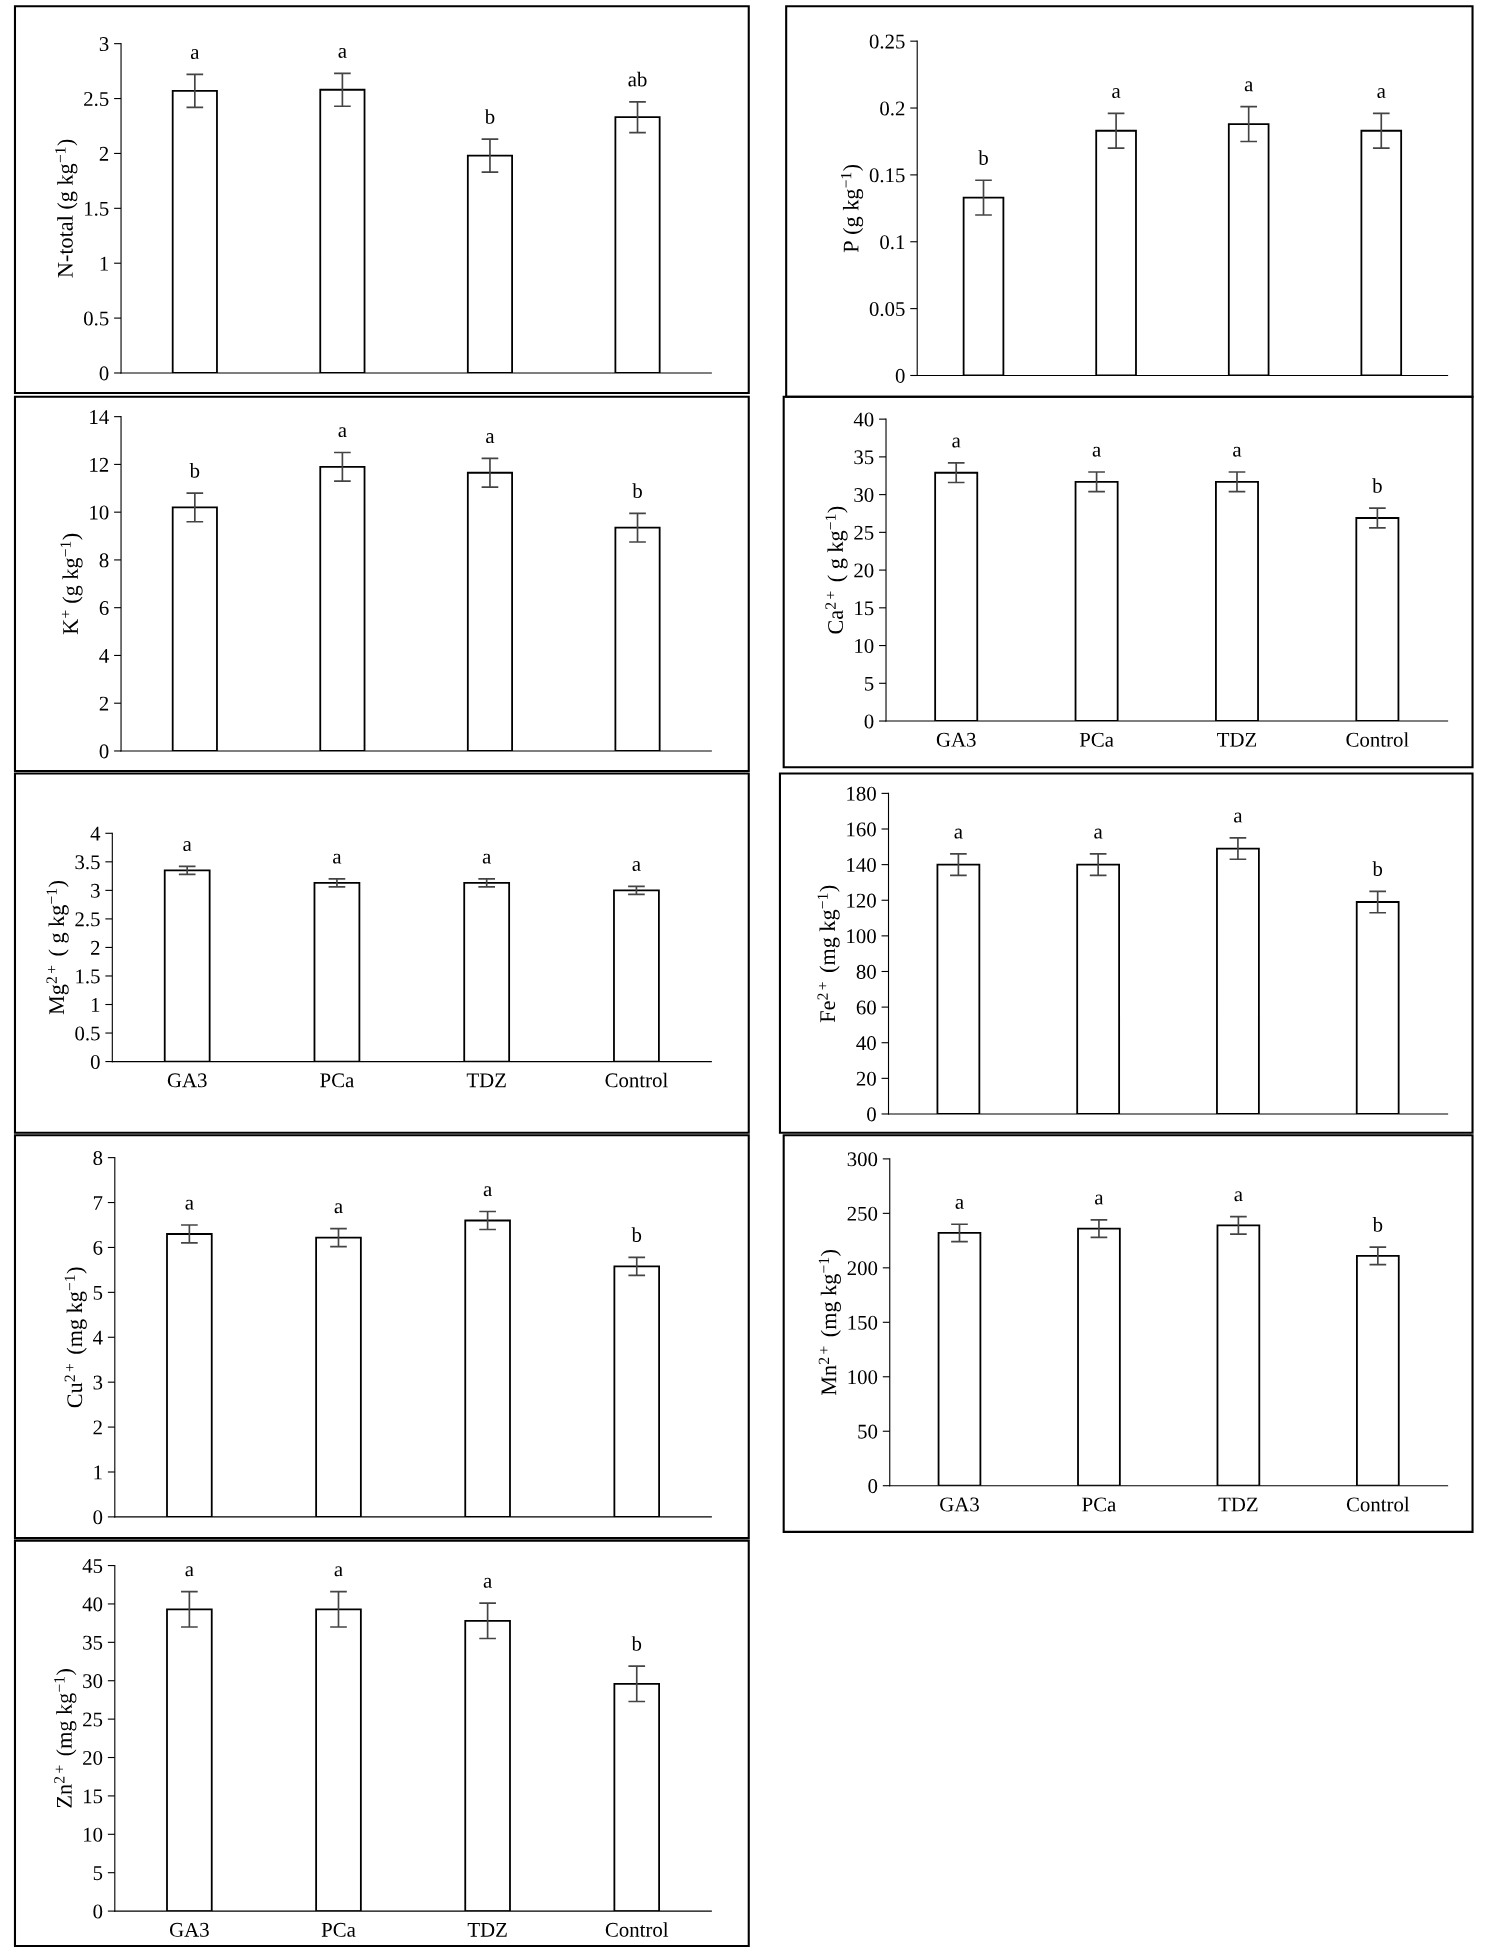 The image size is (1490, 1956). I want to click on y-tick-label: 8, so click(98, 1158).